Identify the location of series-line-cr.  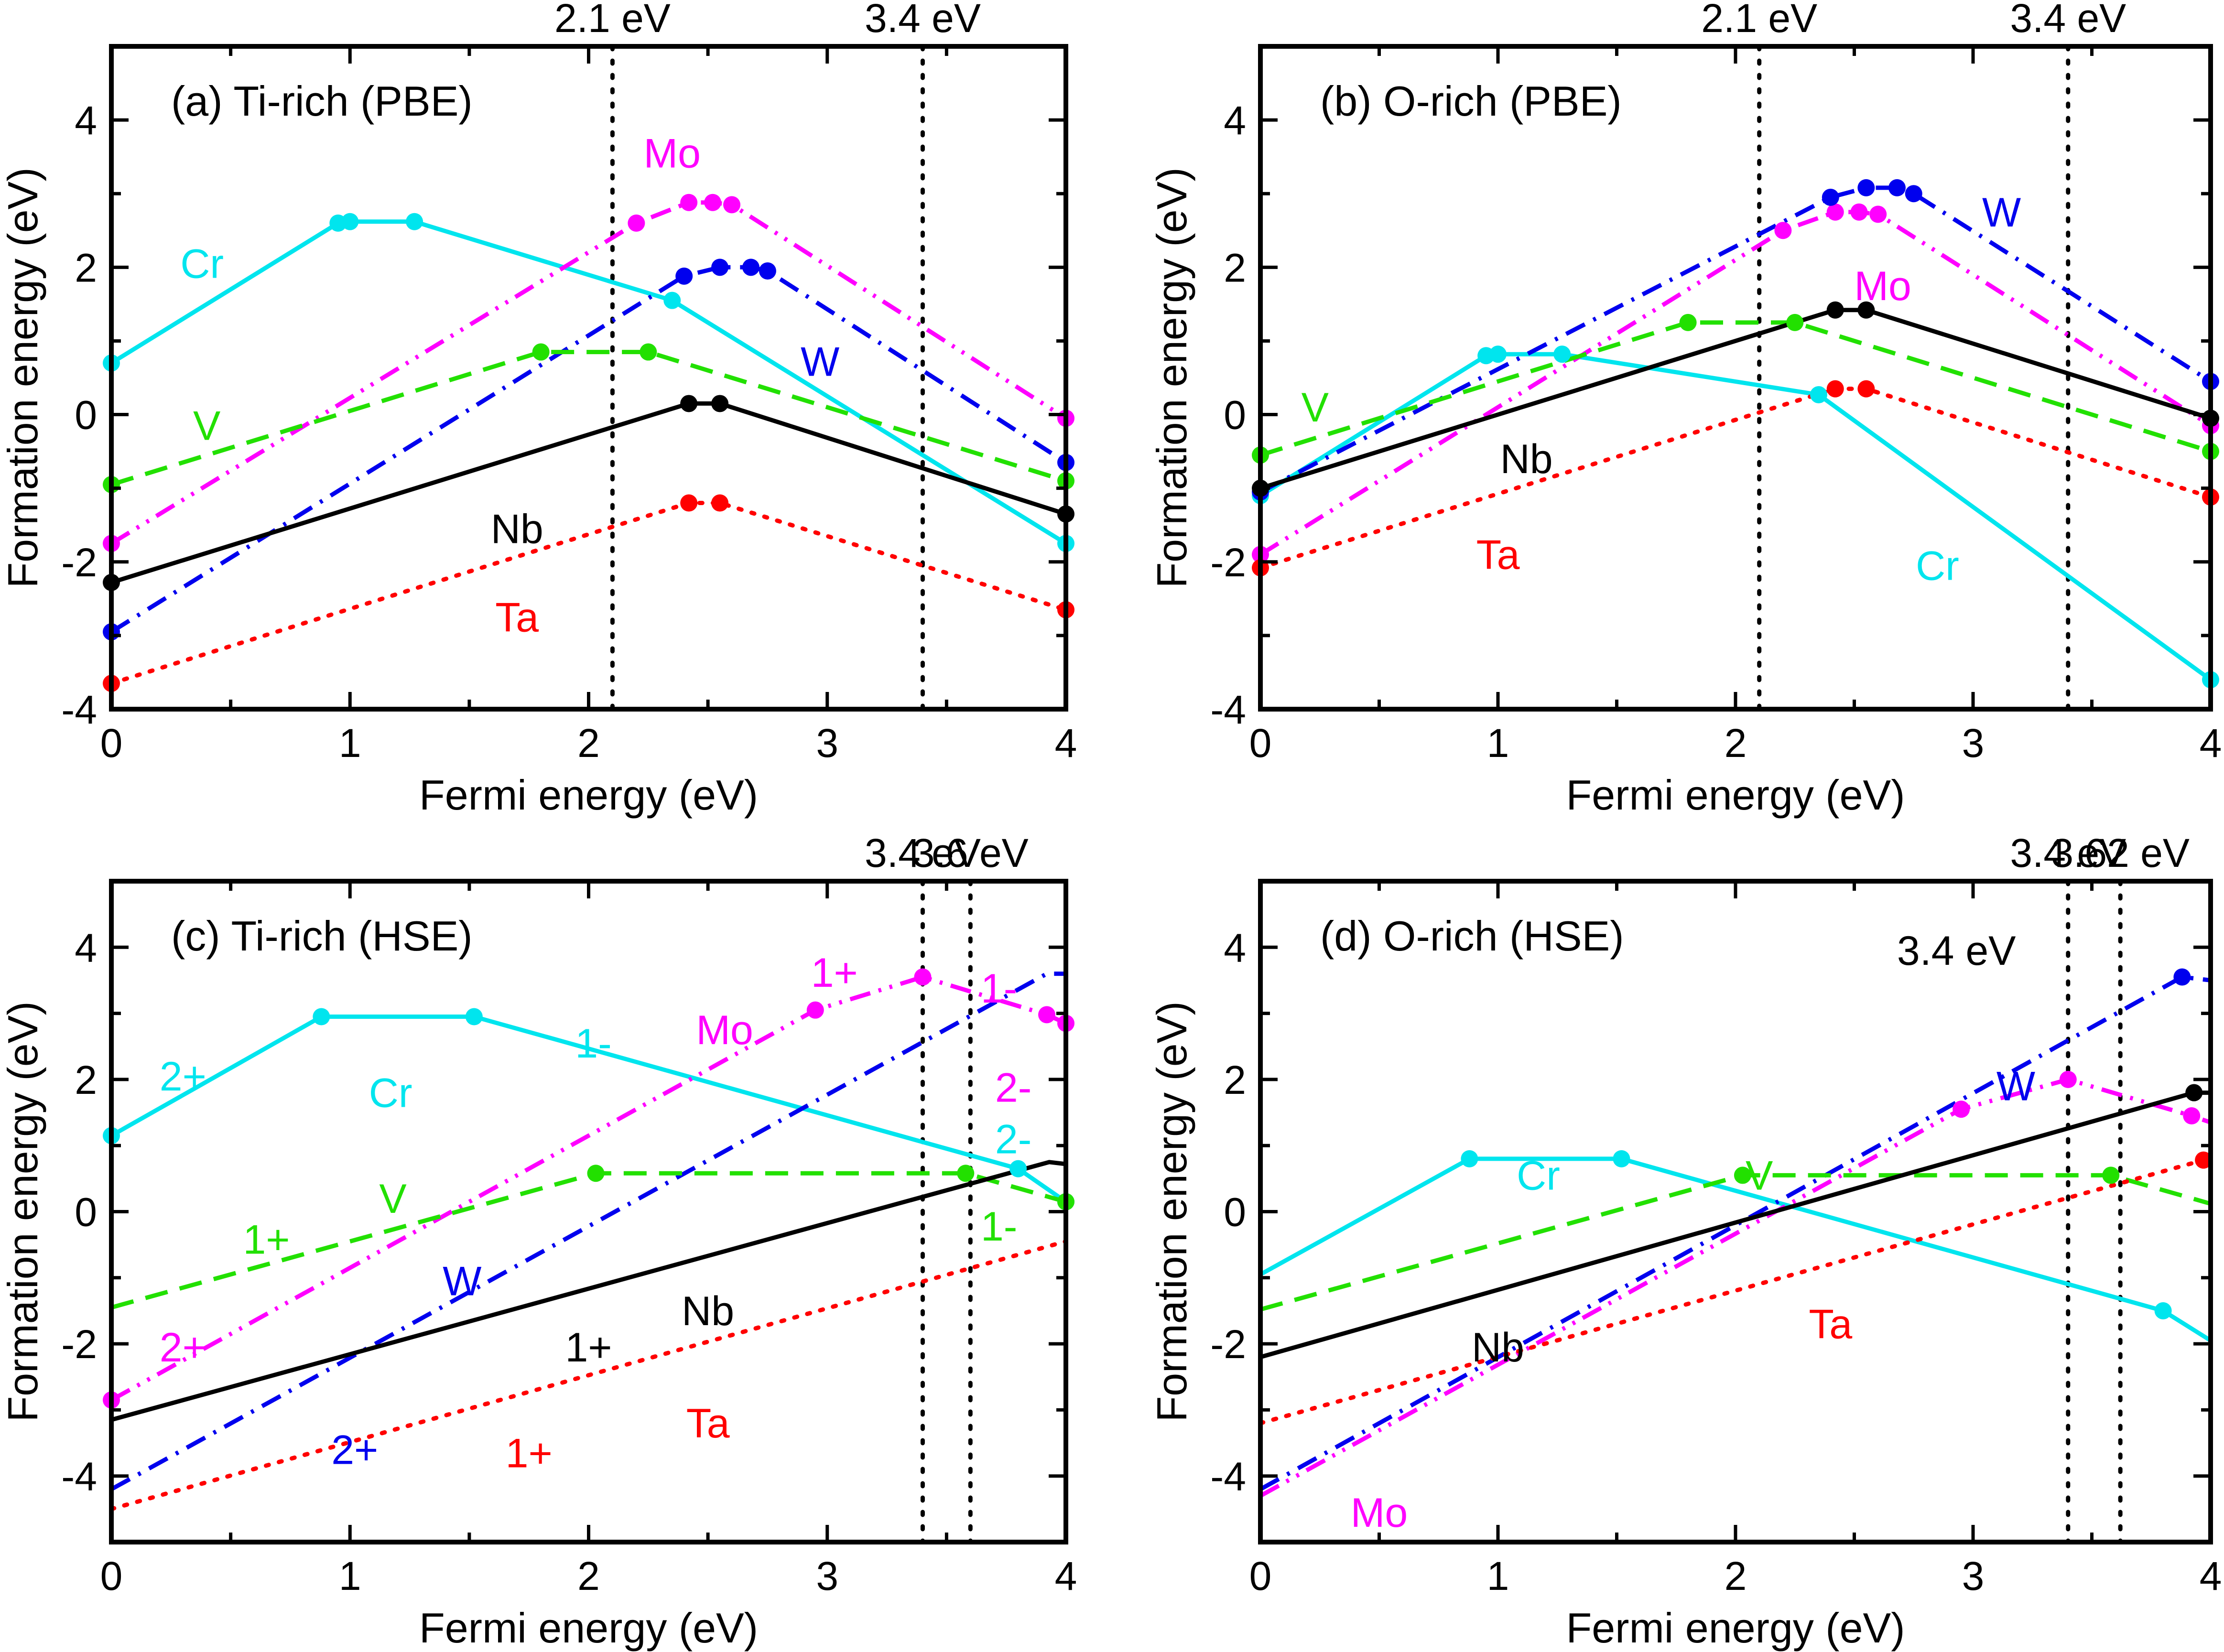
(588, 382).